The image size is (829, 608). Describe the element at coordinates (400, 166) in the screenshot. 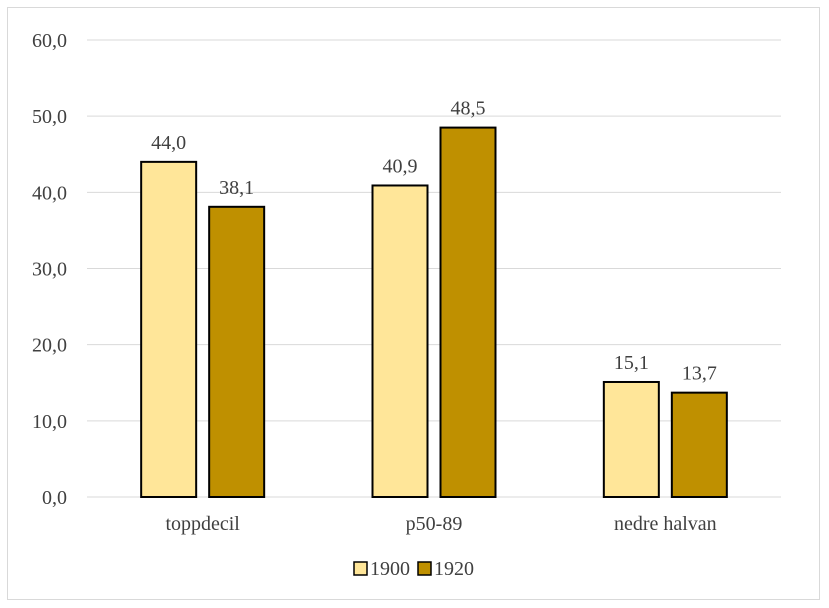

I see `data-label: 40,9` at that location.